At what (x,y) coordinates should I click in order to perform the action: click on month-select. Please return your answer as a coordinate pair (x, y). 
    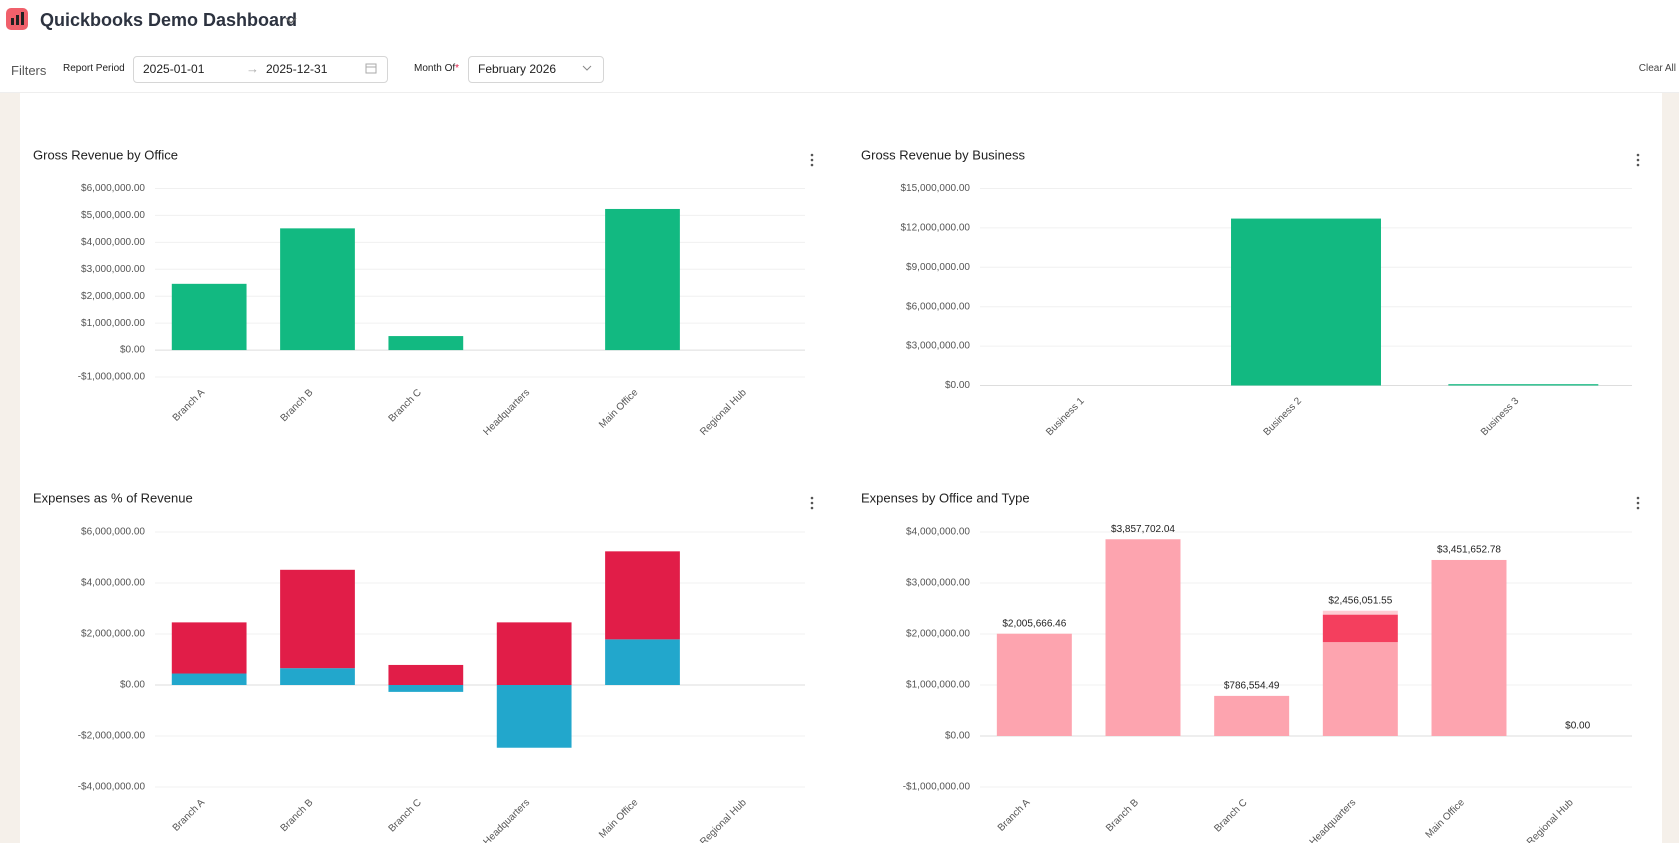
    Looking at the image, I should click on (536, 69).